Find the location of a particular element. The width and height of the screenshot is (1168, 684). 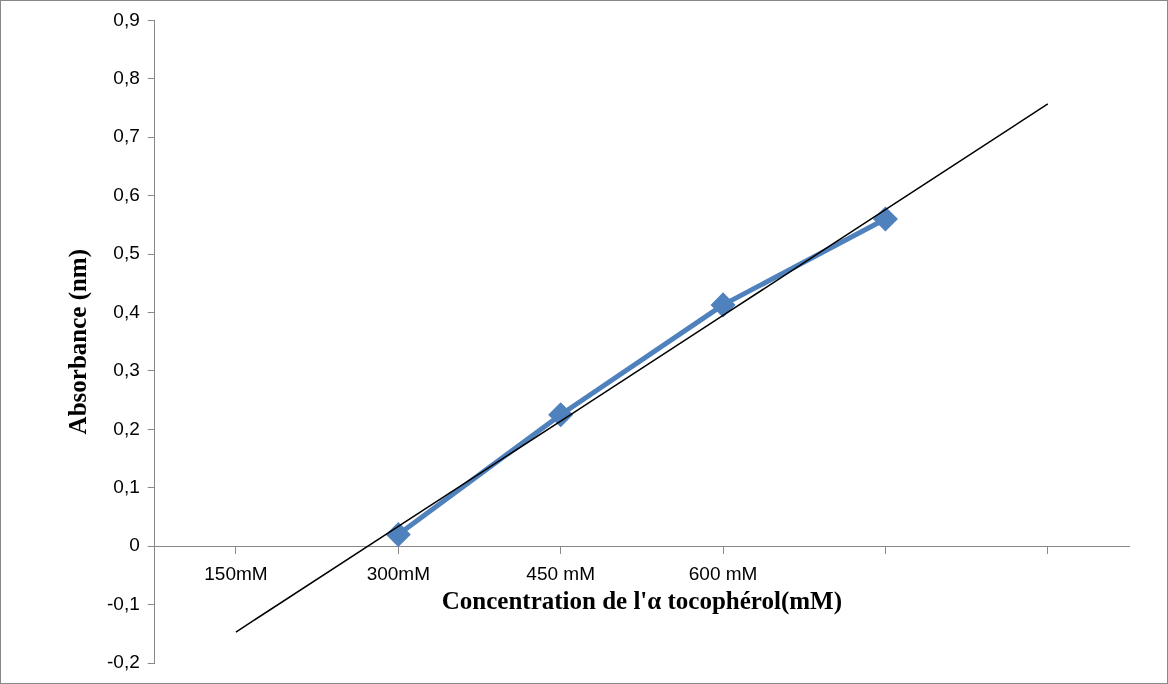

y-tick-label: 0,8 is located at coordinates (126, 78).